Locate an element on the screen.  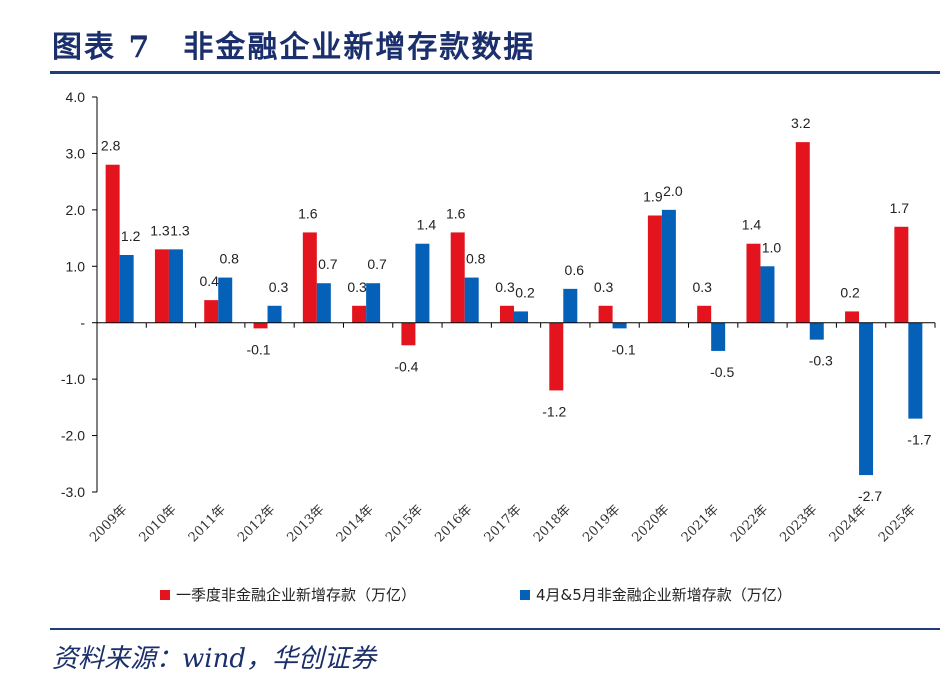
legend-item-q1: 一季度非金融企业新增存款（万亿） is located at coordinates (288, 594).